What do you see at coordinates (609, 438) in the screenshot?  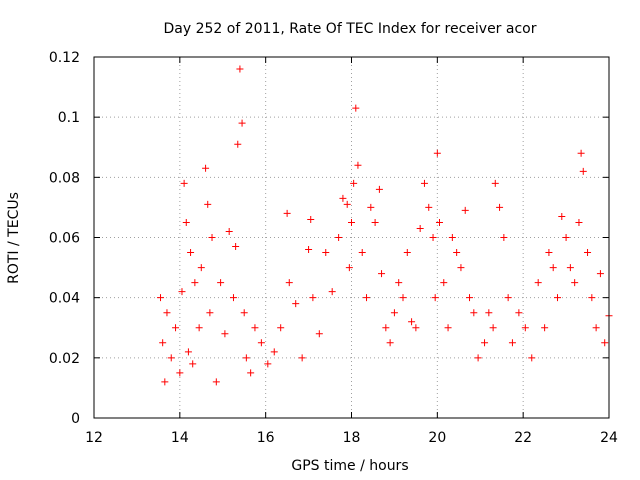 I see `x-tick-label: 24` at bounding box center [609, 438].